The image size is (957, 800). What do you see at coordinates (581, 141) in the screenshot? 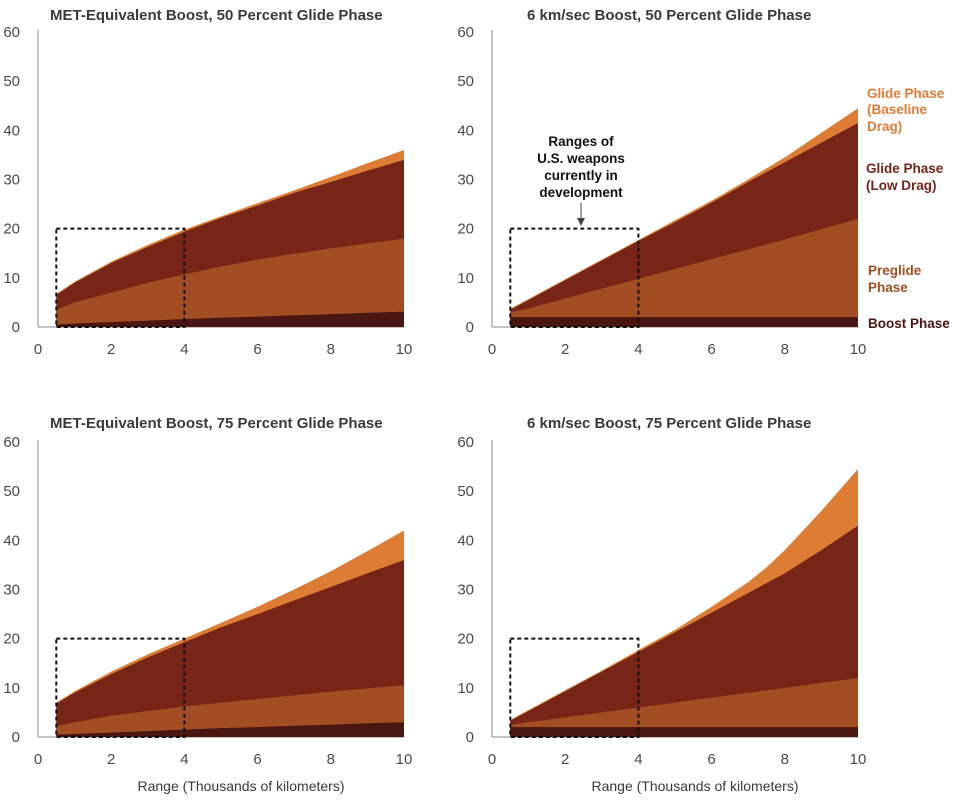
I see `annotation-text: Ranges of` at bounding box center [581, 141].